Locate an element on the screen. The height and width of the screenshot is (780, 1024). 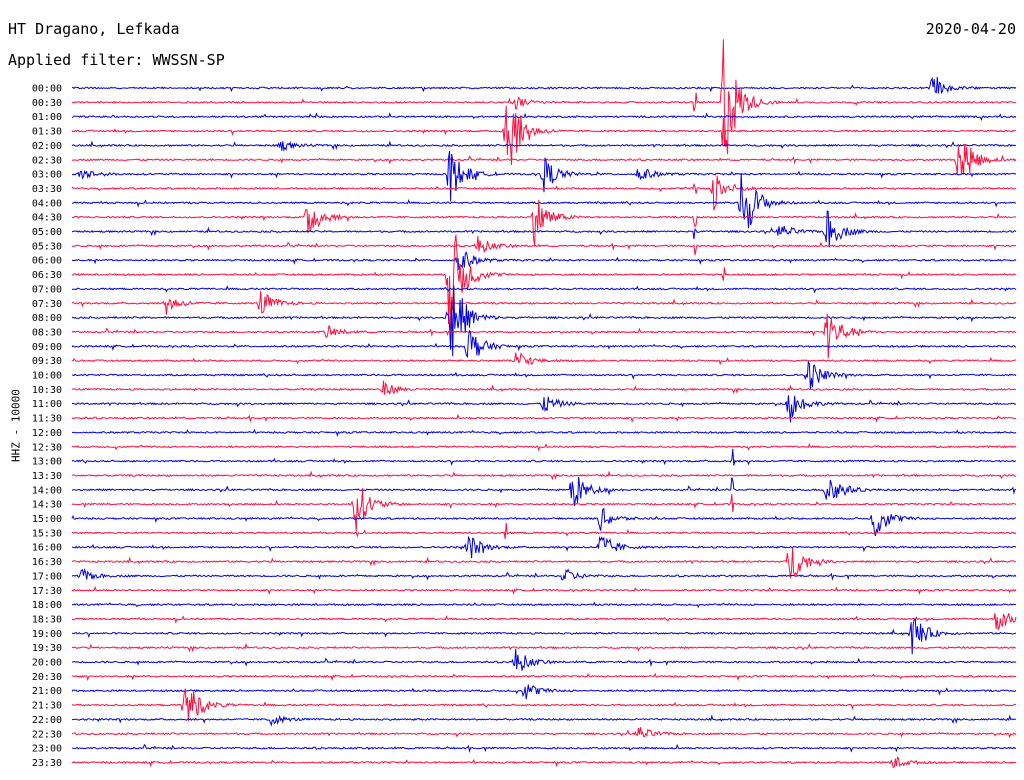
time-label: 06:30 is located at coordinates (47, 275).